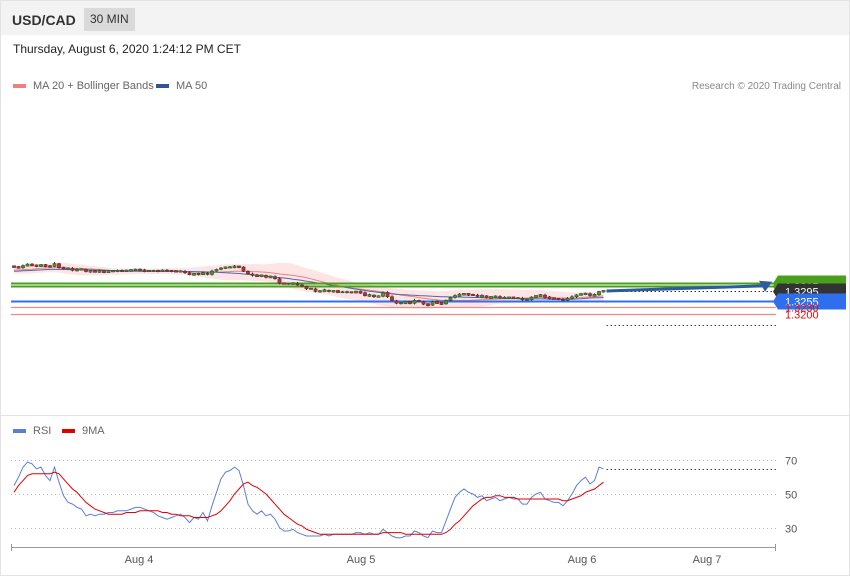 The width and height of the screenshot is (850, 576). Describe the element at coordinates (127, 49) in the screenshot. I see `datetime-label: Thursday, August 6, 2020 1:24:12 PM CET` at that location.